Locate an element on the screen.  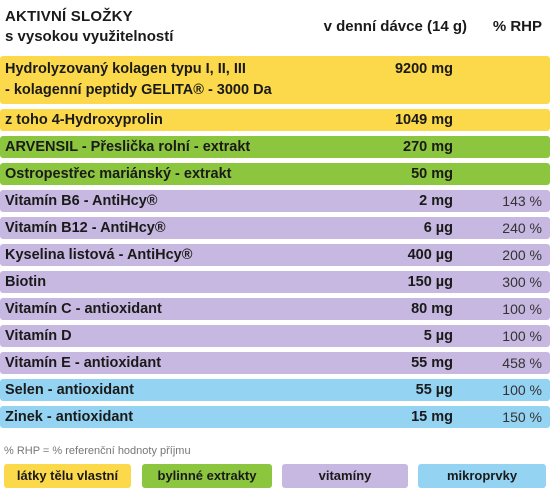
rhp-footnote: % RHP = % referenční hodnoty příjmu is located at coordinates (97, 451).